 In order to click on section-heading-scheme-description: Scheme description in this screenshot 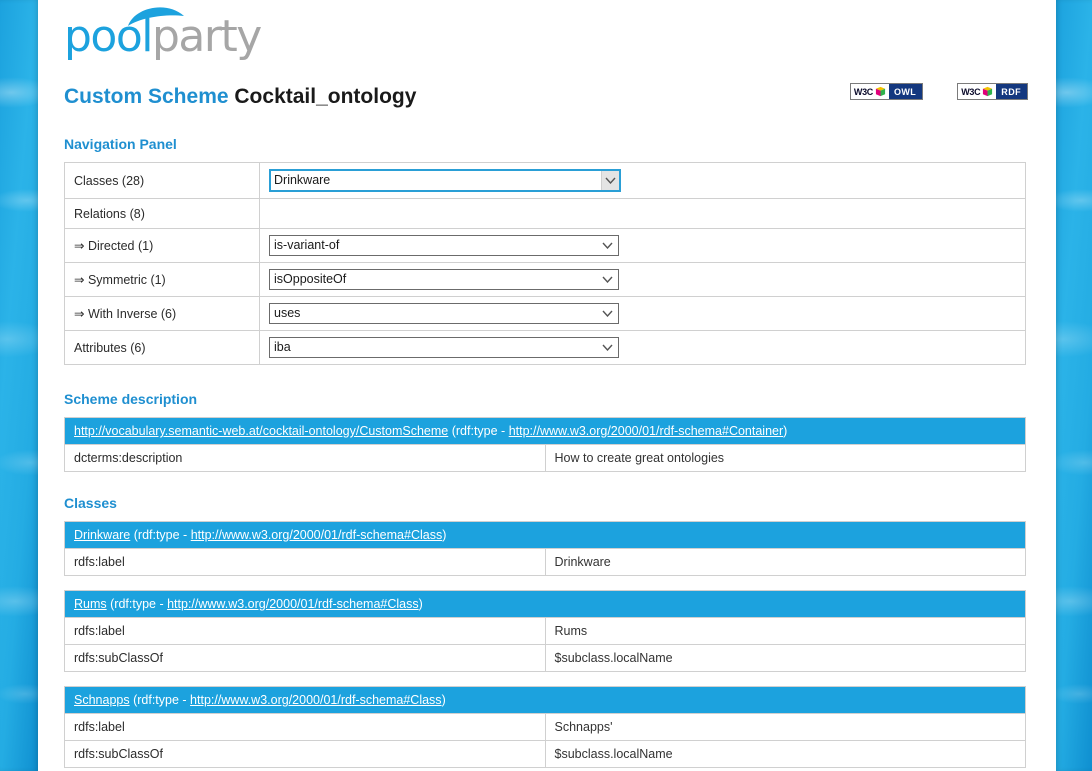, I will do `click(131, 399)`.